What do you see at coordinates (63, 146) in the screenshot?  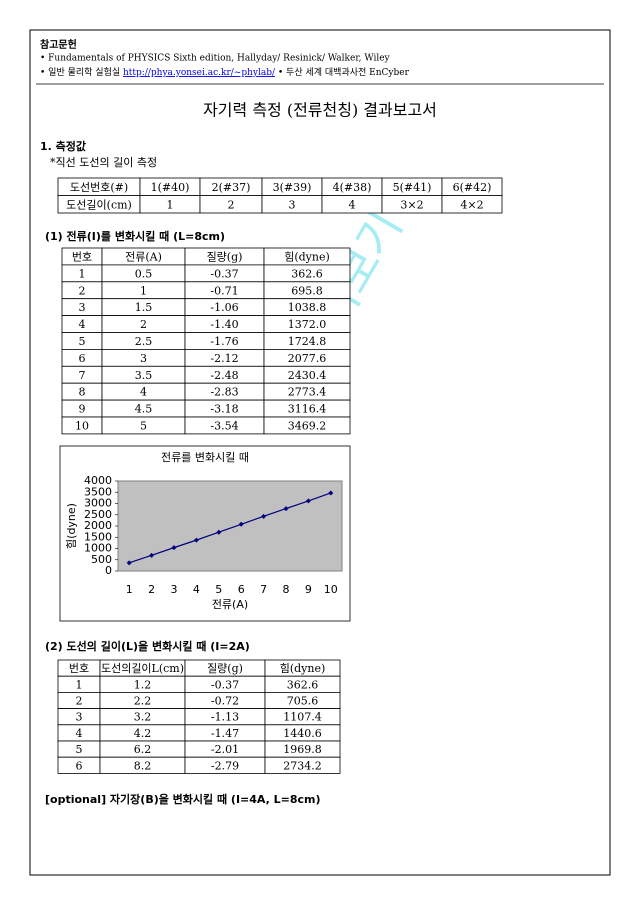 I see `section-heading: 1. 측정값` at bounding box center [63, 146].